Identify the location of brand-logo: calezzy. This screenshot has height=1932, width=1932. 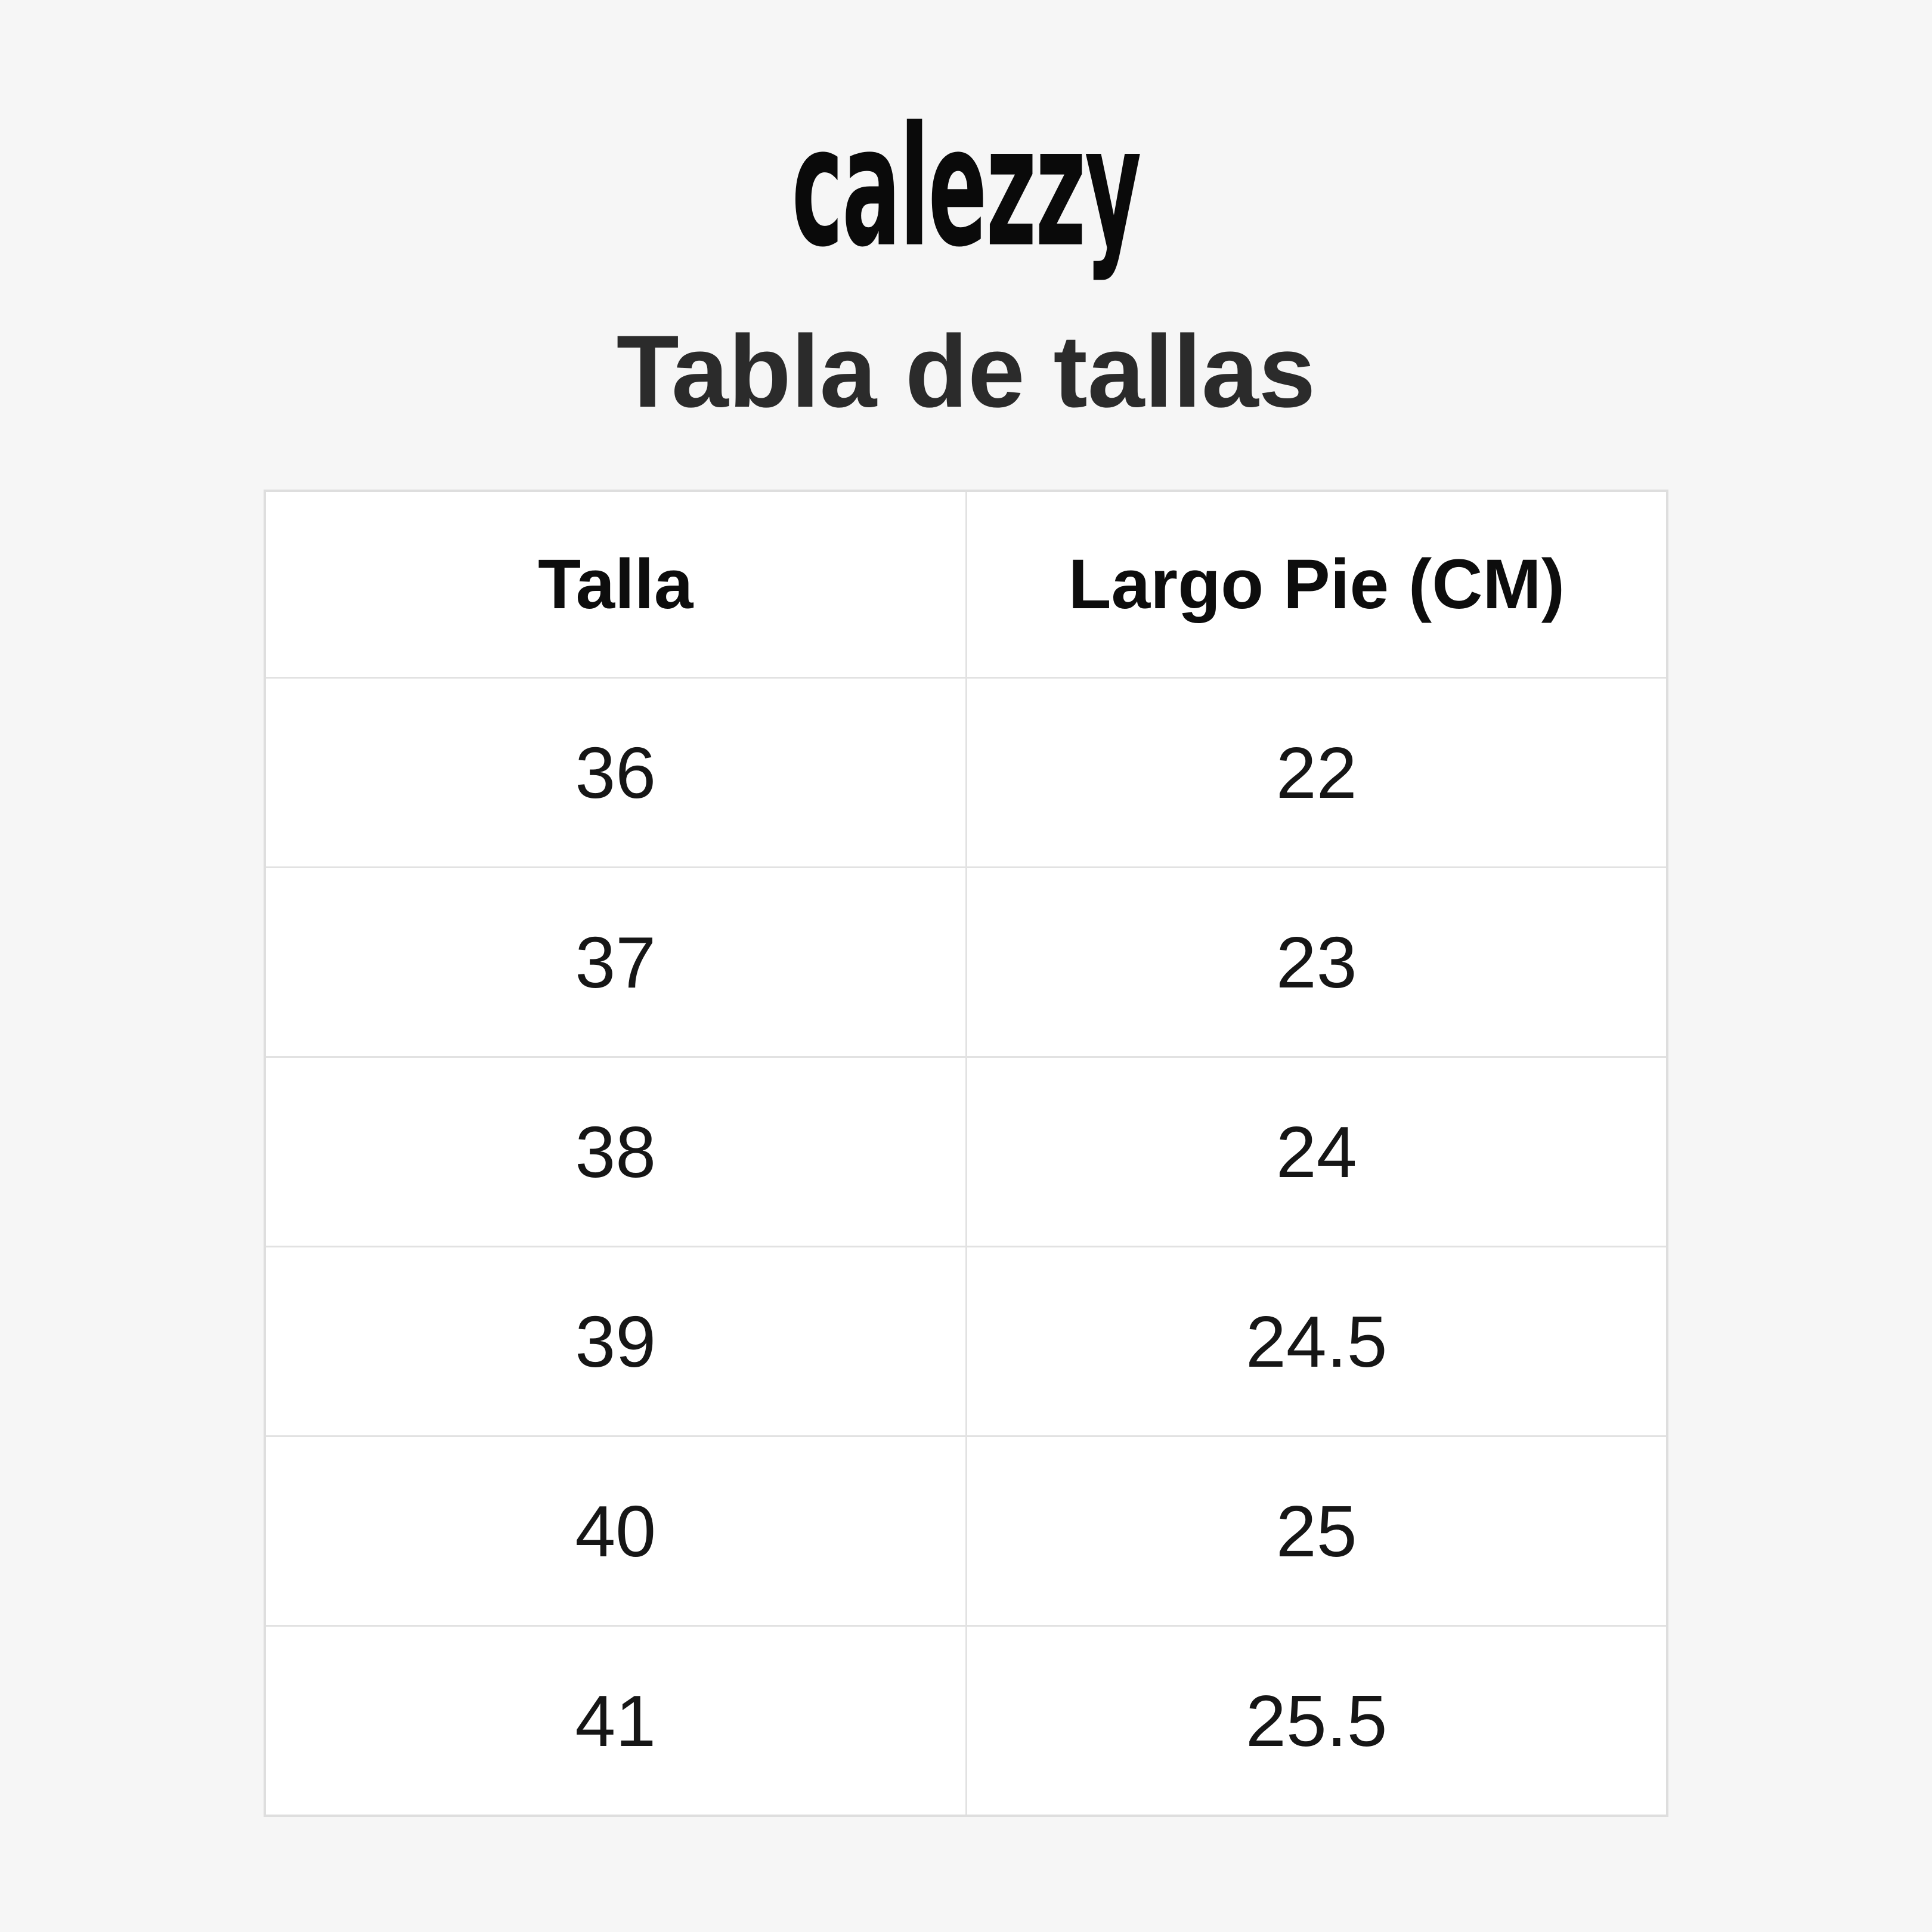
(967, 187).